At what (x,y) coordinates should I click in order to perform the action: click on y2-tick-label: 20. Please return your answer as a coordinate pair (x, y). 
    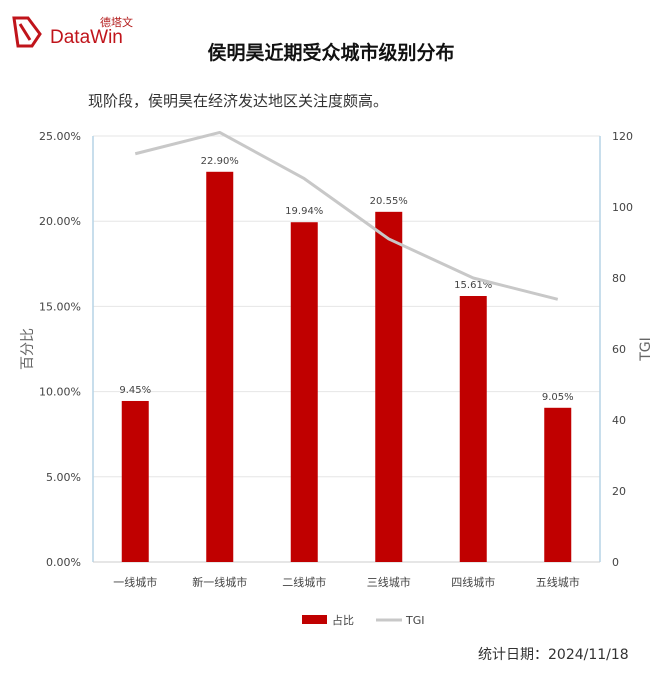
    Looking at the image, I should click on (619, 491).